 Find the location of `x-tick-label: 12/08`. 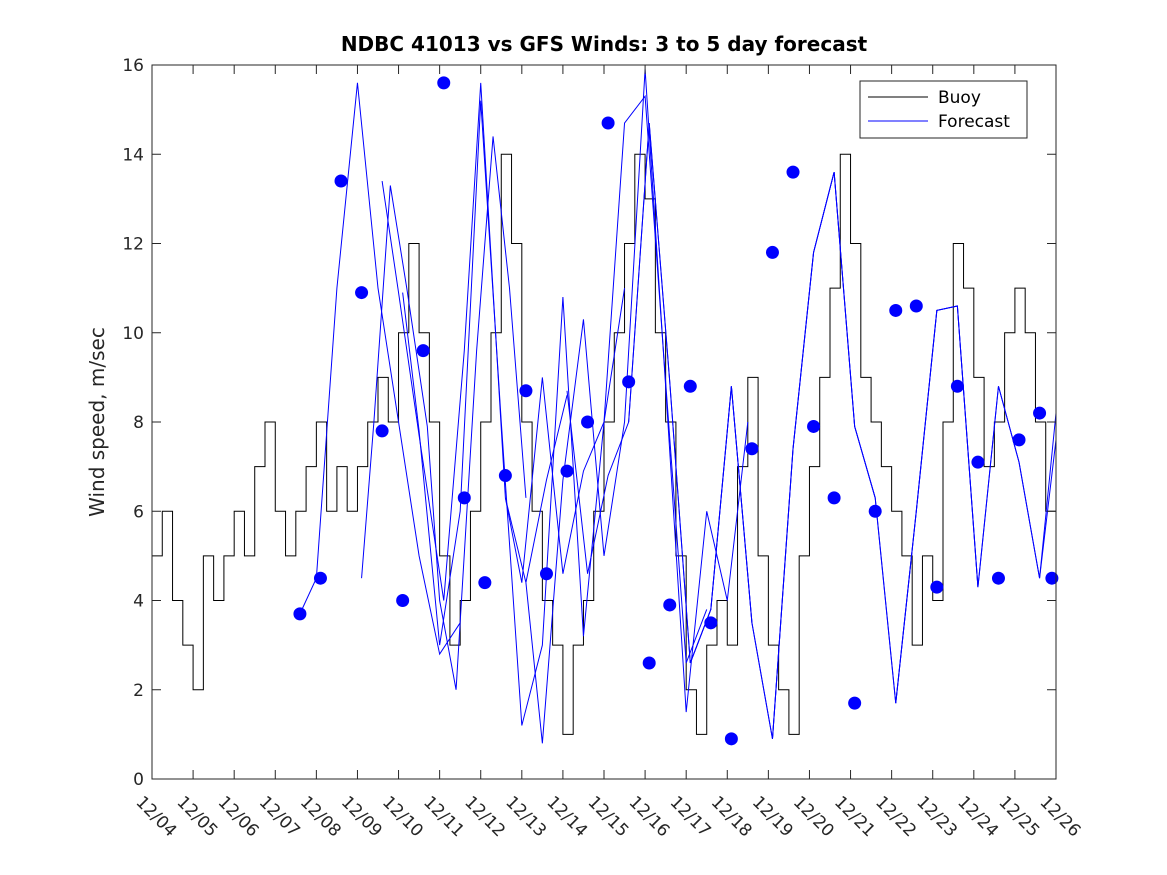

x-tick-label: 12/08 is located at coordinates (320, 816).